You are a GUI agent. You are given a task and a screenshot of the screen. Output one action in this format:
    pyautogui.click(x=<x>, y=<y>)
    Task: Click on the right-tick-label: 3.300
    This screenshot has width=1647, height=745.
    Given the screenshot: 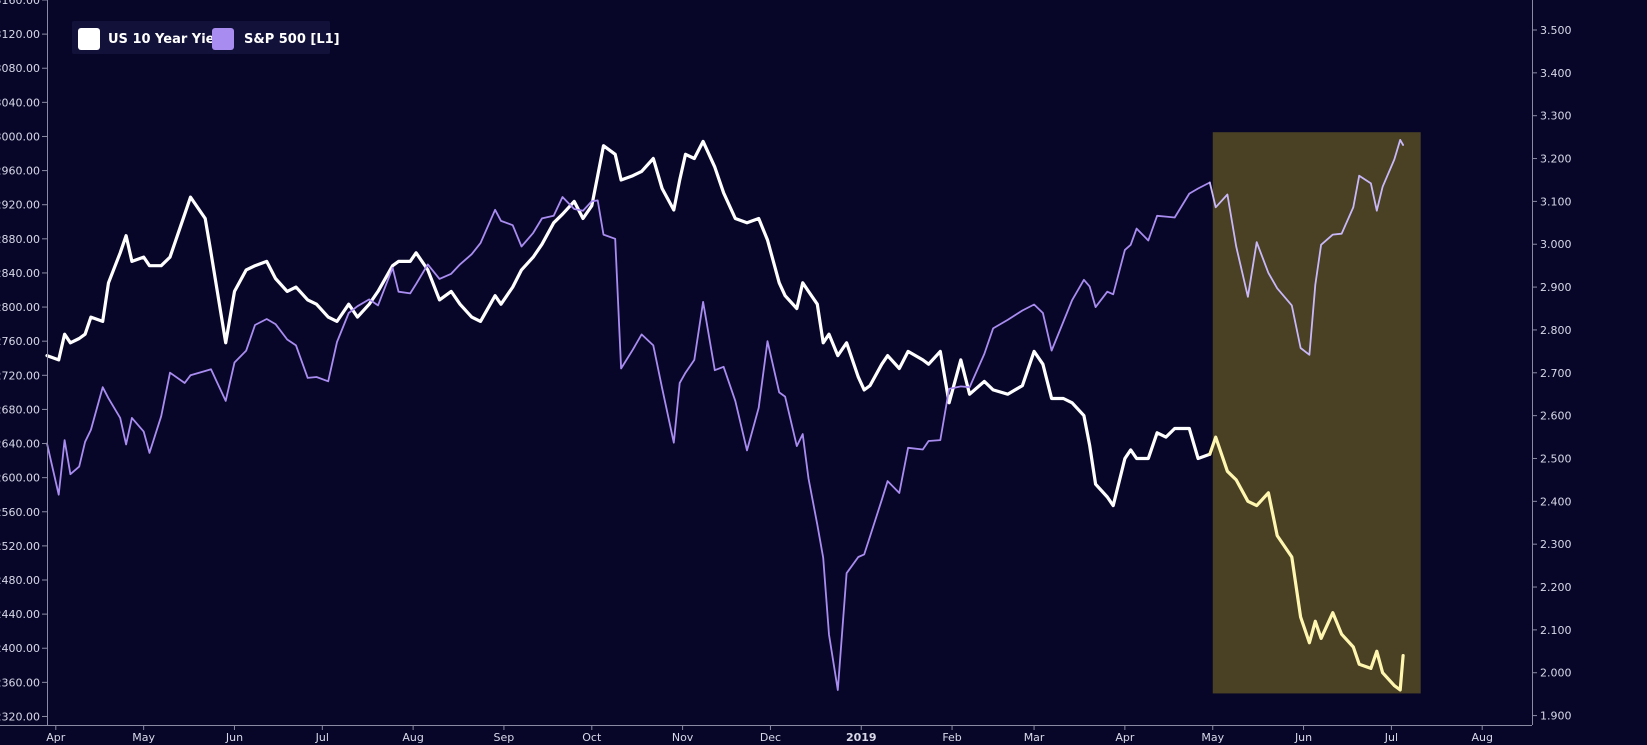 What is the action you would take?
    pyautogui.click(x=1556, y=116)
    